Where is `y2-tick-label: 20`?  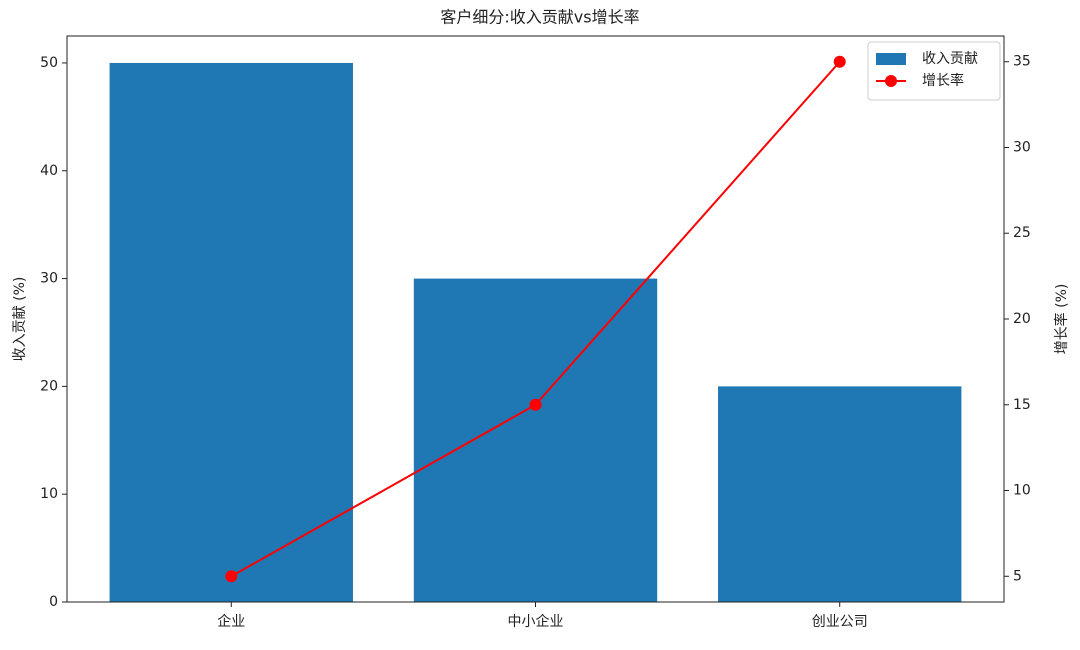
y2-tick-label: 20 is located at coordinates (1022, 319).